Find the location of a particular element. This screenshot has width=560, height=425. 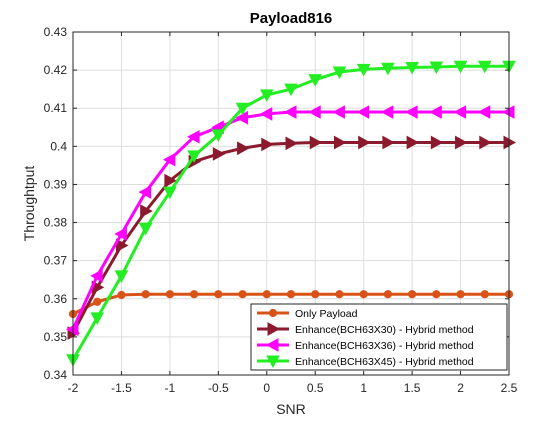

x-axis-label: SNR is located at coordinates (291, 409).